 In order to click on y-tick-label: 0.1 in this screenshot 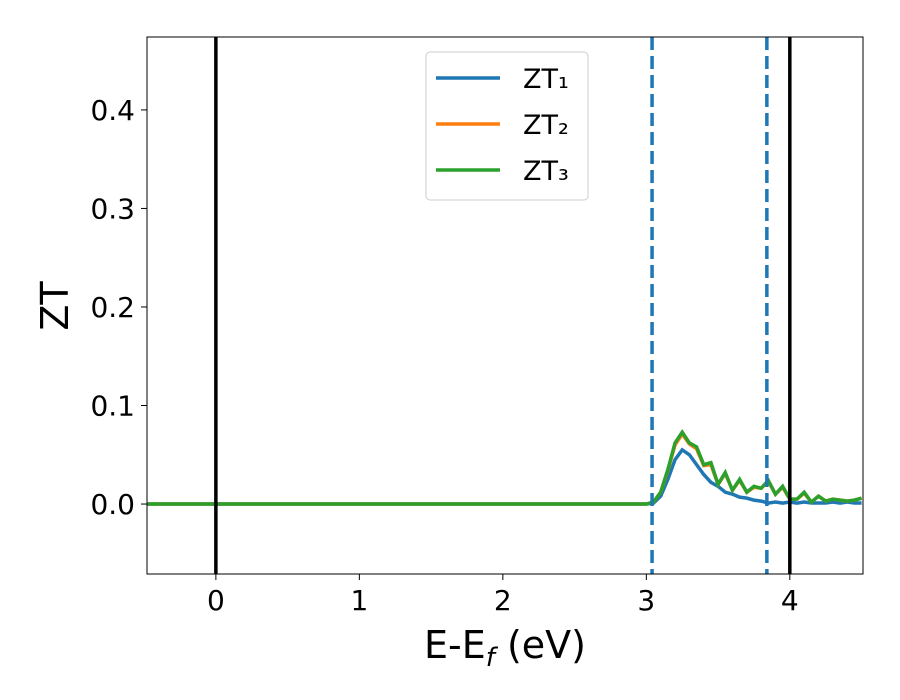, I will do `click(112, 406)`.